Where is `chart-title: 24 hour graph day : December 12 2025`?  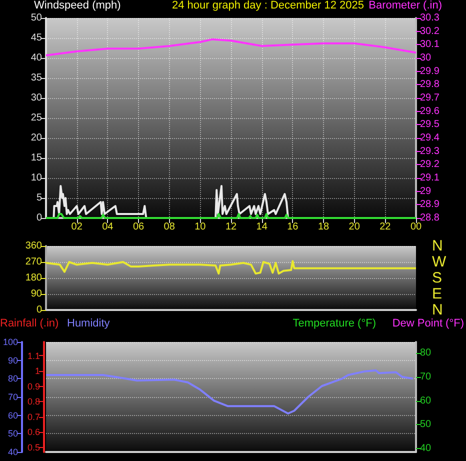
chart-title: 24 hour graph day : December 12 2025 is located at coordinates (268, 6).